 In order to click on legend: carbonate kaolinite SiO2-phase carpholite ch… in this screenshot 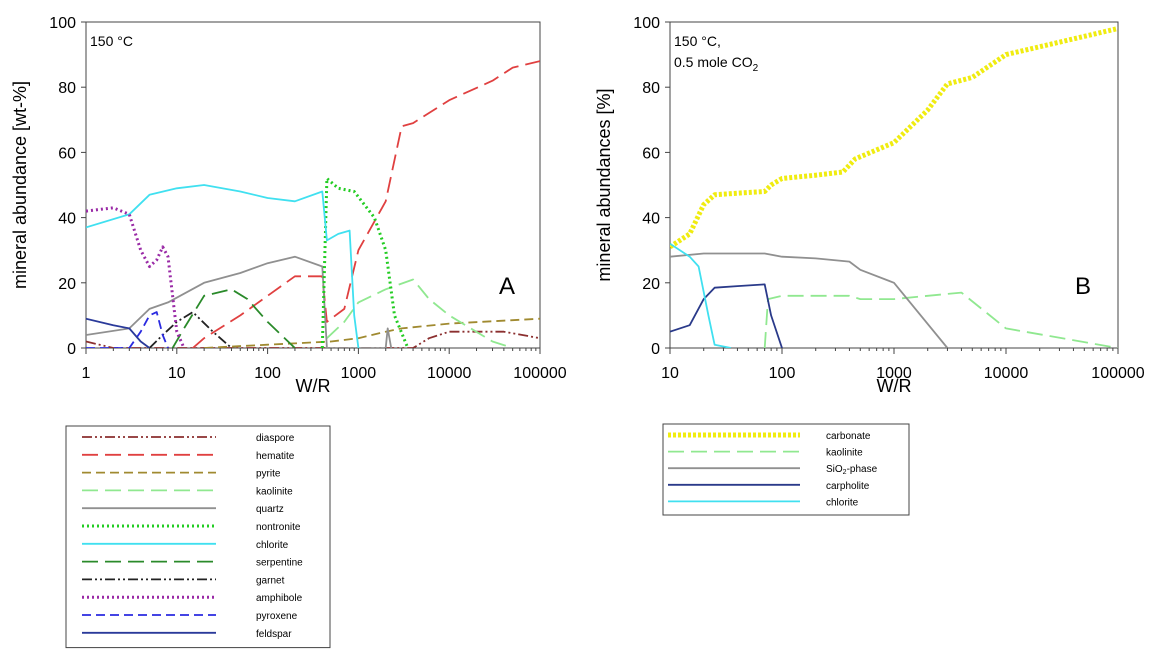, I will do `click(786, 469)`.